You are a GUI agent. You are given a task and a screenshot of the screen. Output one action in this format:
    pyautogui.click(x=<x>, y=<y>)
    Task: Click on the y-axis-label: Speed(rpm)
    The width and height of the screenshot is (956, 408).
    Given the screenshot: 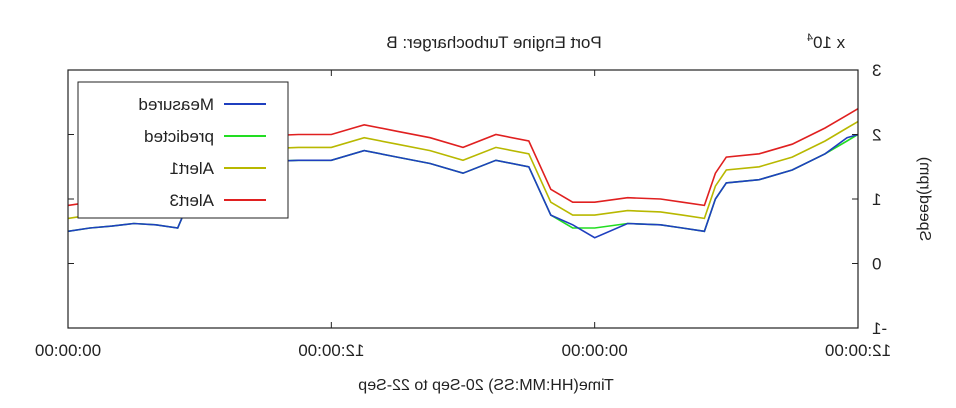 What is the action you would take?
    pyautogui.click(x=924, y=199)
    